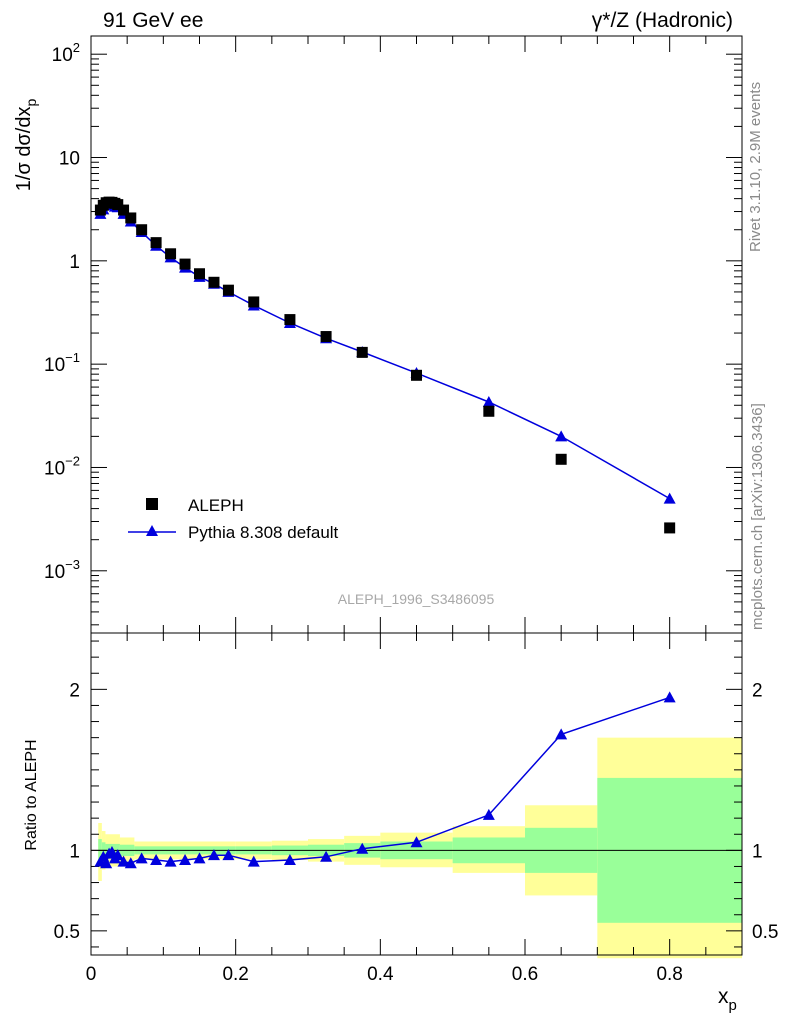 This screenshot has height=1024, width=786. I want to click on legend-pythia-label: Pythia 8.308 default, so click(263, 532).